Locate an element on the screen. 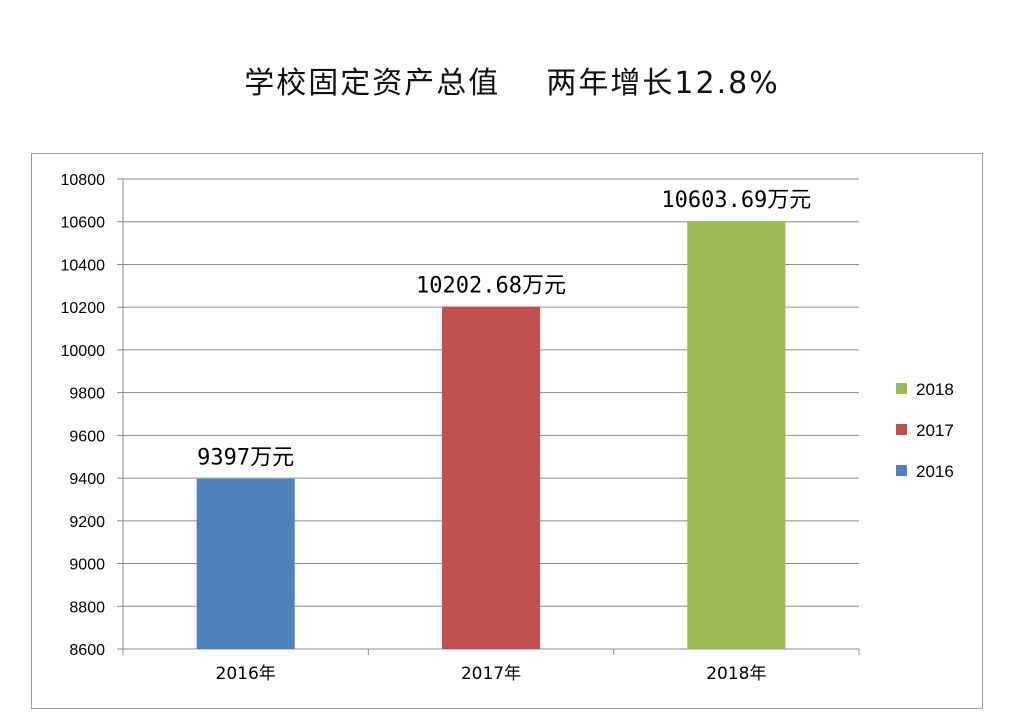 The height and width of the screenshot is (722, 1024). legend-label: 2016 is located at coordinates (935, 471).